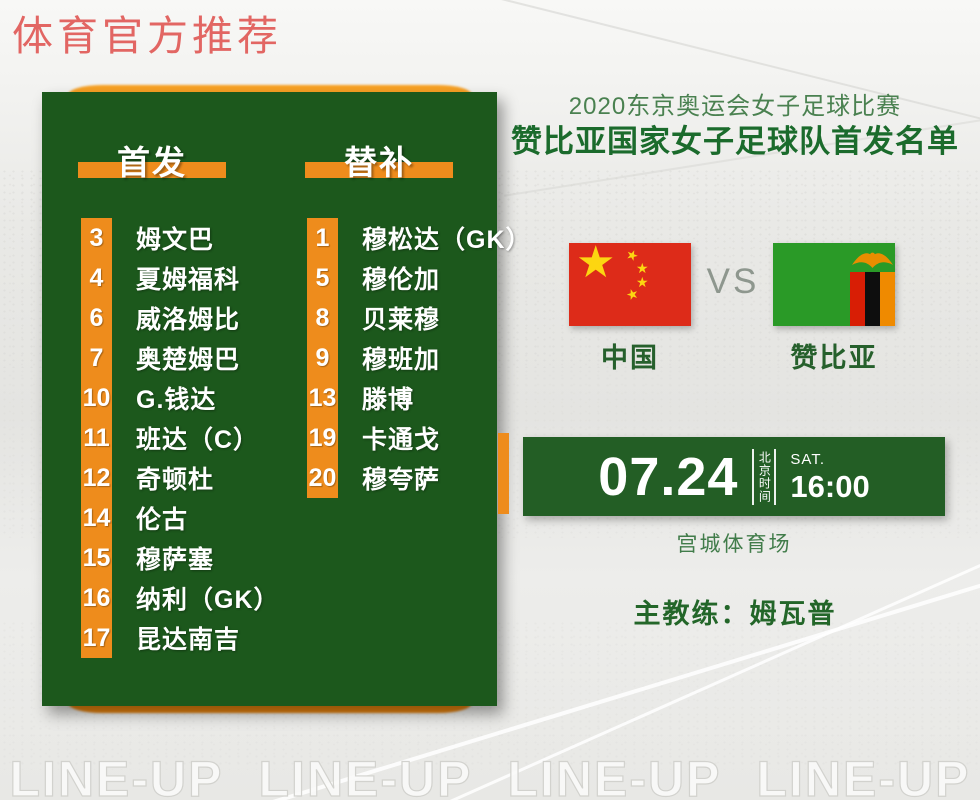 The height and width of the screenshot is (800, 980). I want to click on player-row: 6 威洛姆比, so click(180, 318).